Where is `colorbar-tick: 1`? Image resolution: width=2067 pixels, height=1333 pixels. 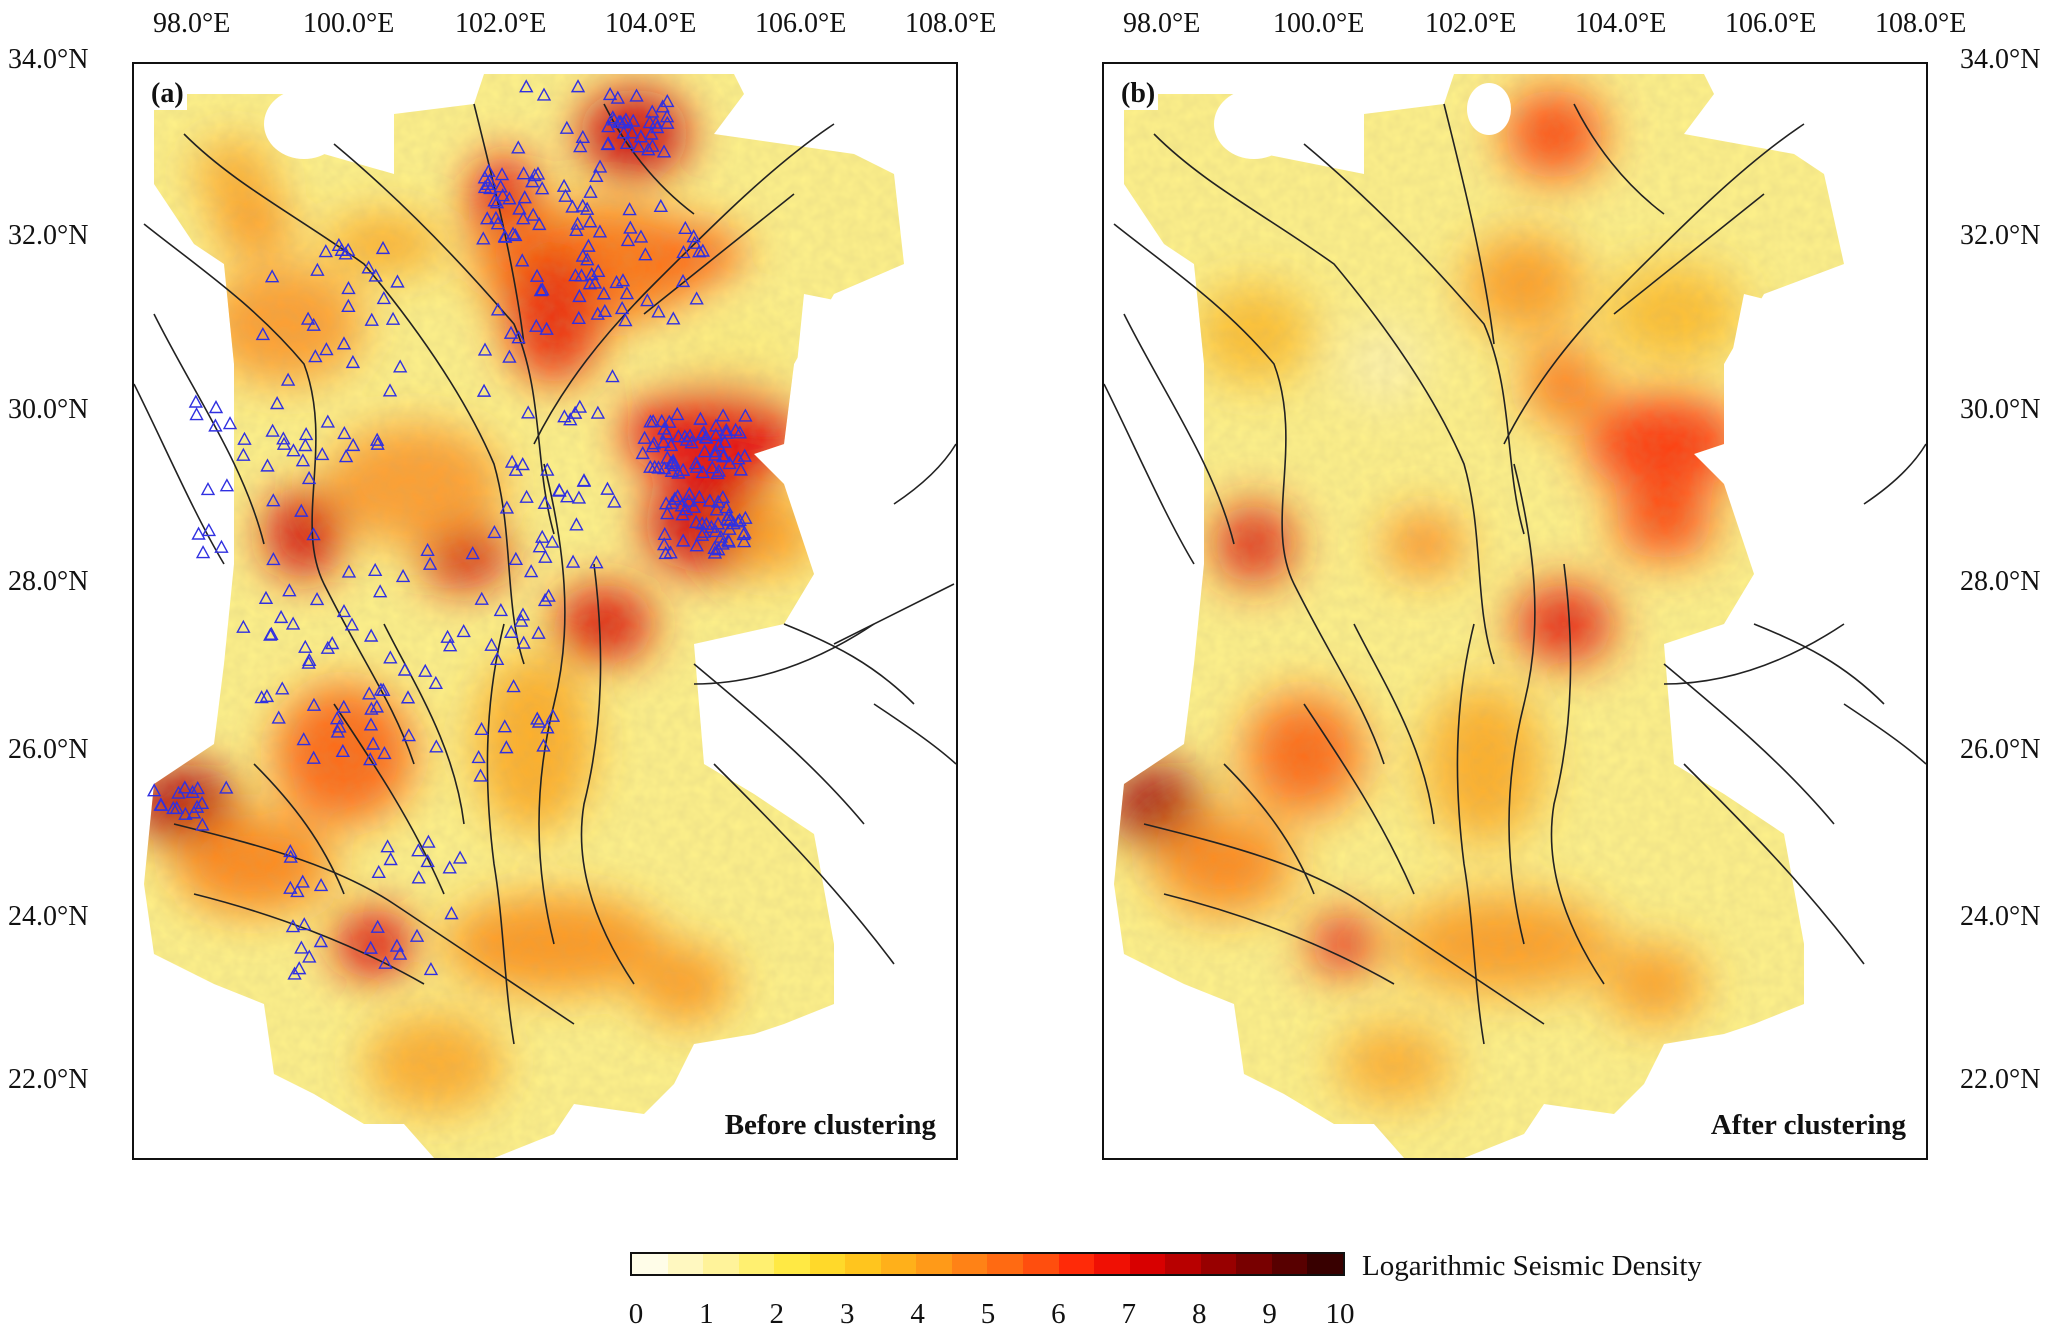
colorbar-tick: 1 is located at coordinates (706, 1314).